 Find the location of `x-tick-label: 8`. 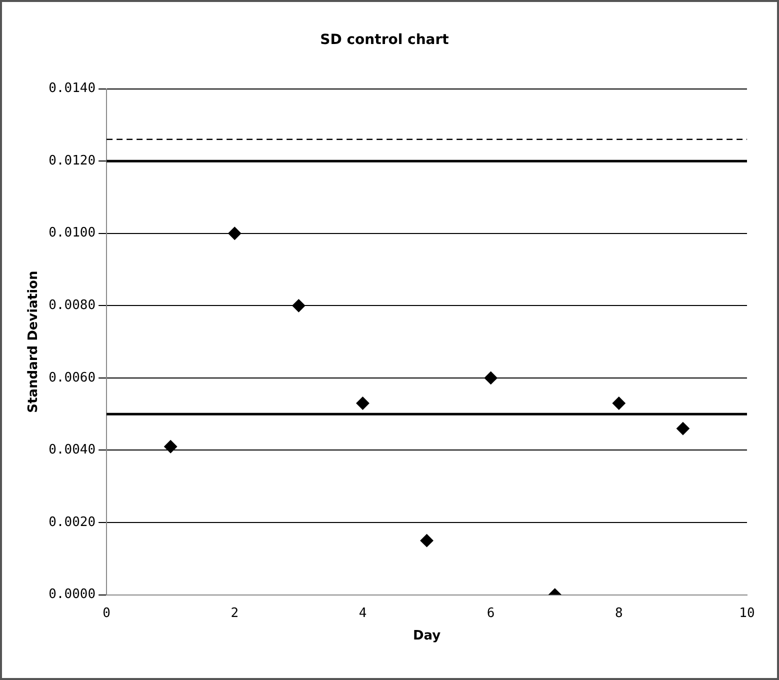

x-tick-label: 8 is located at coordinates (619, 613).